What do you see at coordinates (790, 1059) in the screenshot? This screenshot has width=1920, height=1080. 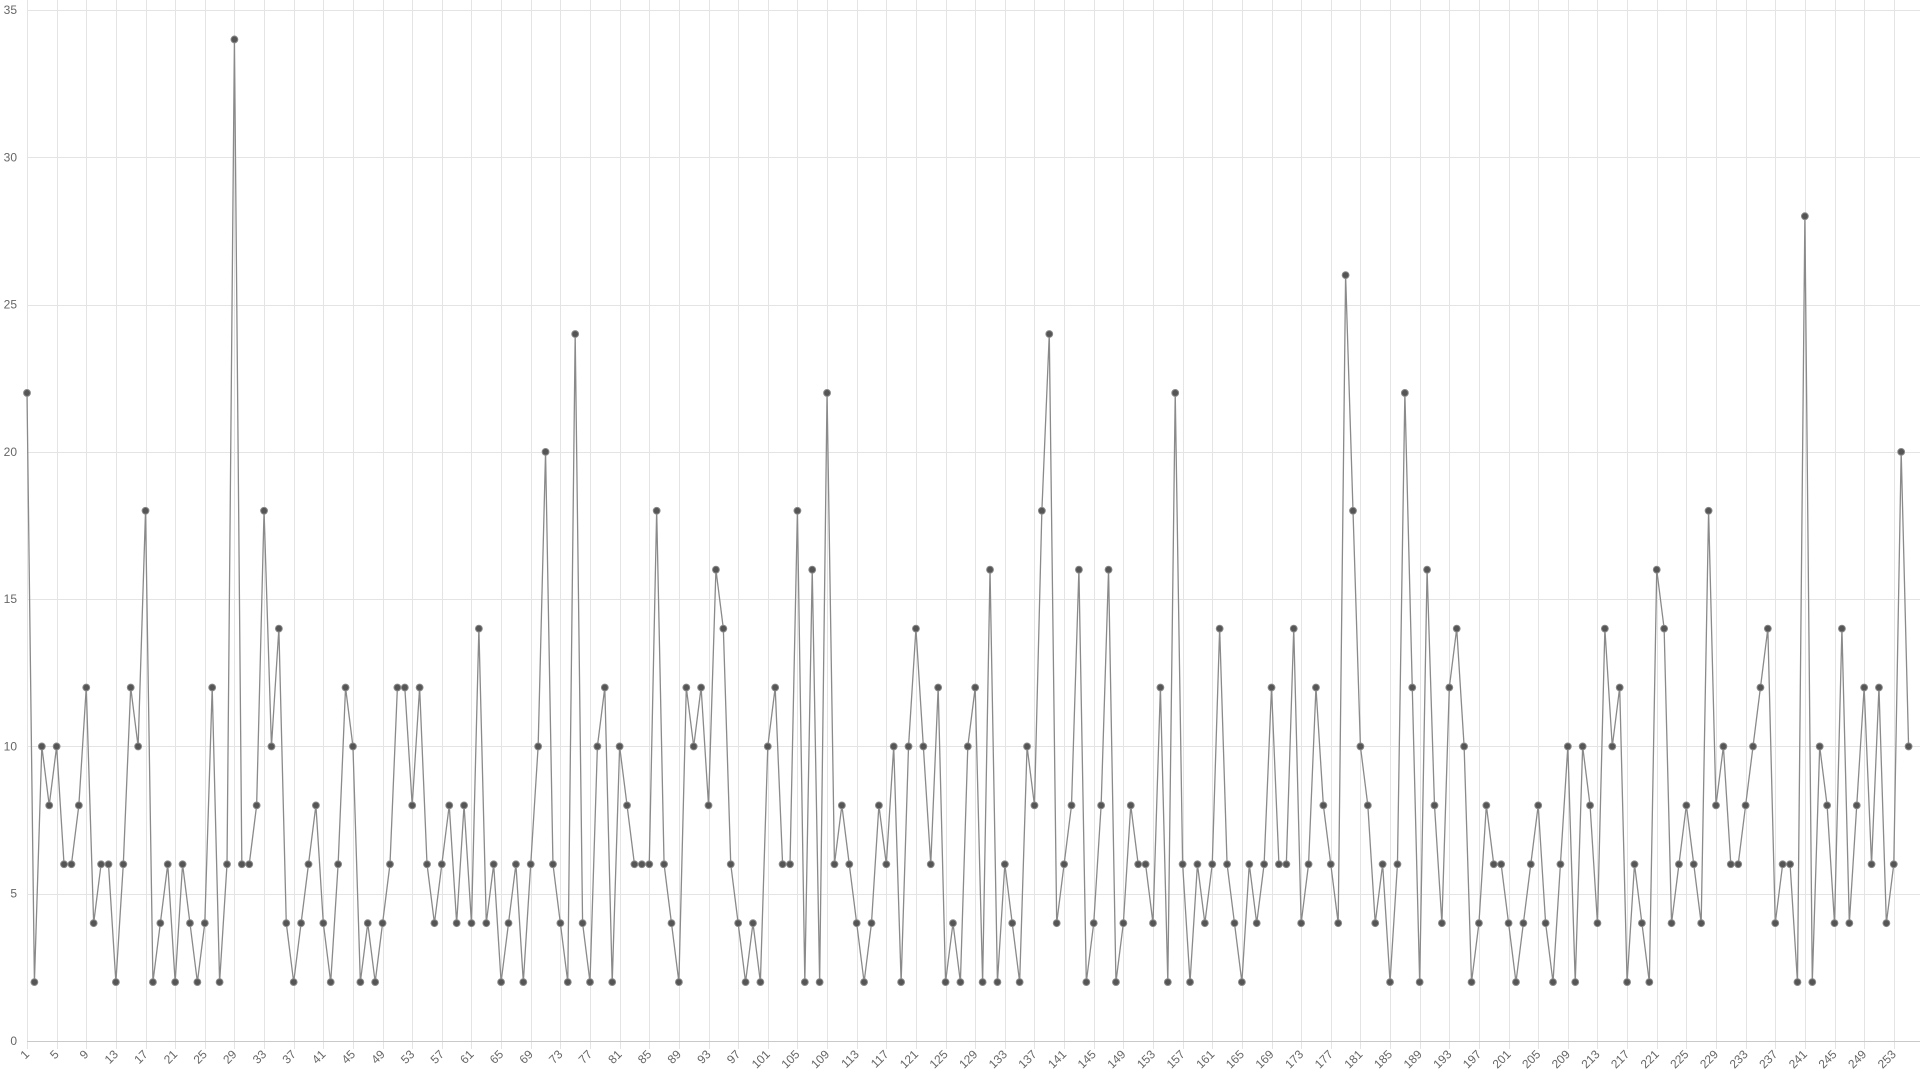 I see `x-tick-label: 105` at bounding box center [790, 1059].